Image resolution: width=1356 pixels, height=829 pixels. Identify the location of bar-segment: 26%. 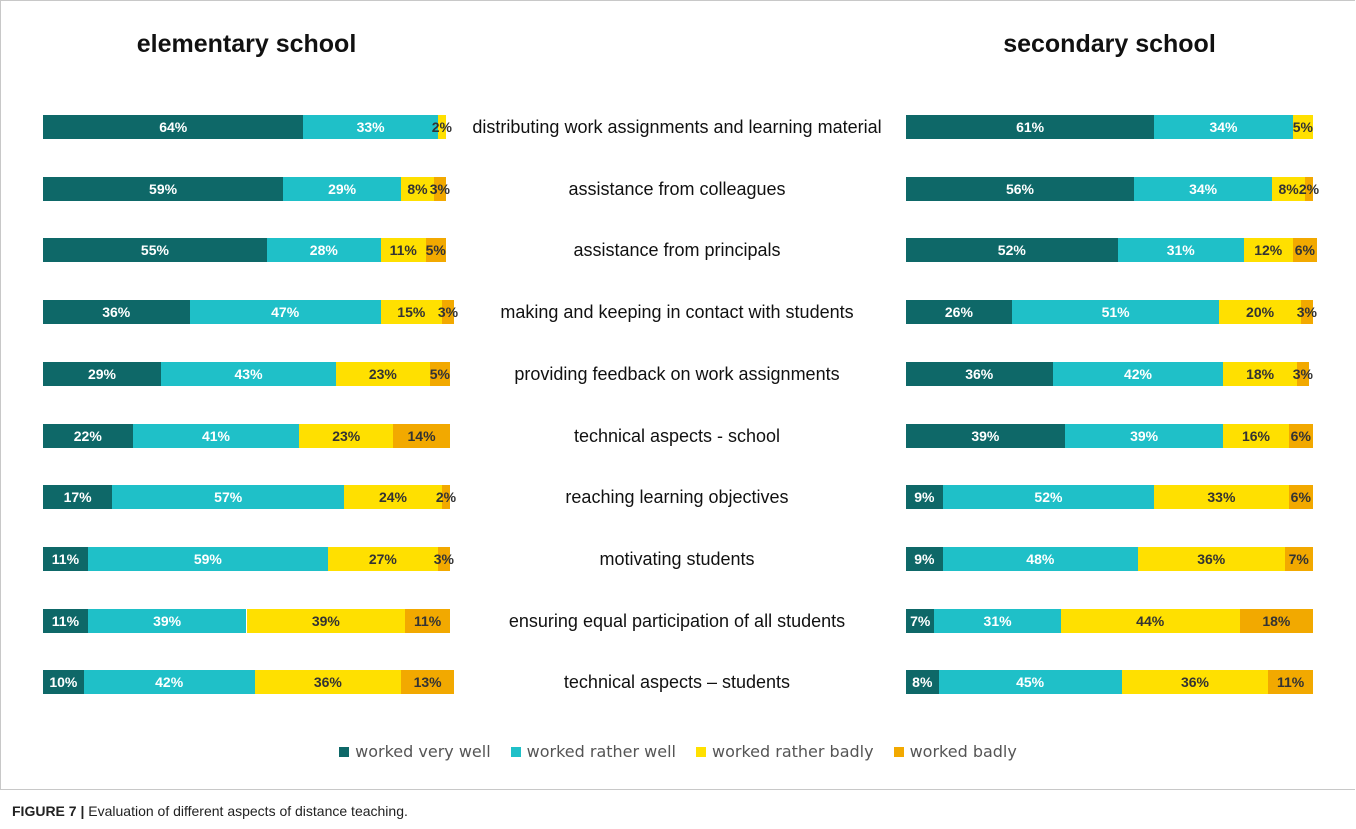
(959, 312).